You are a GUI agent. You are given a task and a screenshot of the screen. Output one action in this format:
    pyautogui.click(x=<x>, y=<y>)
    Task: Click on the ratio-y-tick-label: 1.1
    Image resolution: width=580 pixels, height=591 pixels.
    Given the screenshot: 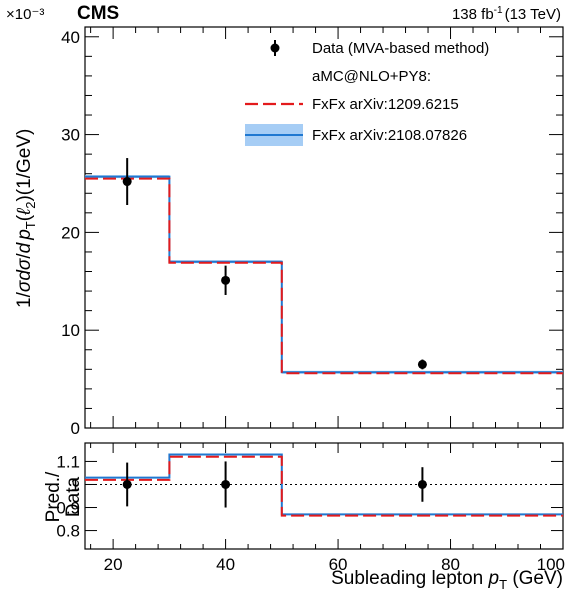 What is the action you would take?
    pyautogui.click(x=68, y=461)
    